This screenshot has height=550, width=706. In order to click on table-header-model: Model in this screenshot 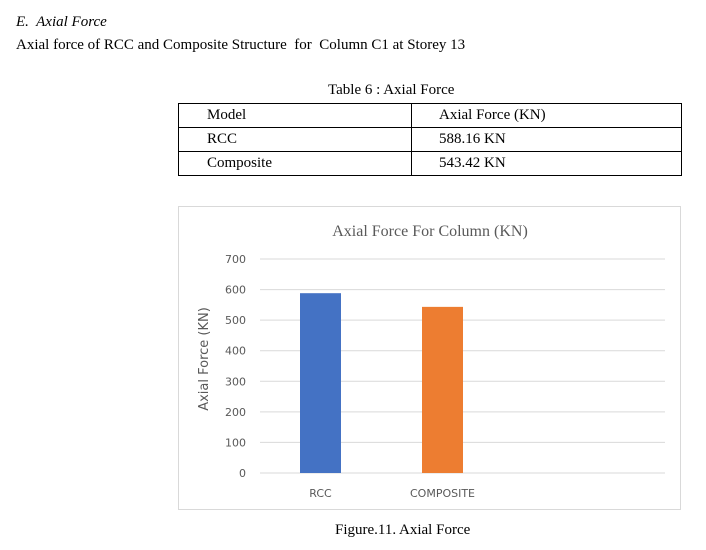, I will do `click(295, 115)`.